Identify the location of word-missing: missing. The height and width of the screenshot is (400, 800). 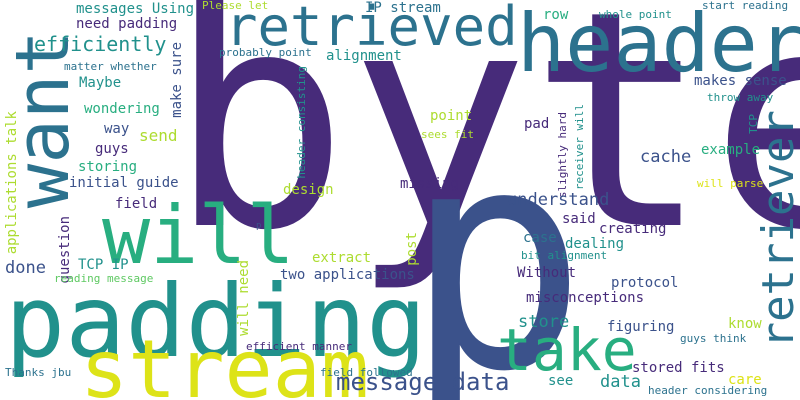
(430, 184).